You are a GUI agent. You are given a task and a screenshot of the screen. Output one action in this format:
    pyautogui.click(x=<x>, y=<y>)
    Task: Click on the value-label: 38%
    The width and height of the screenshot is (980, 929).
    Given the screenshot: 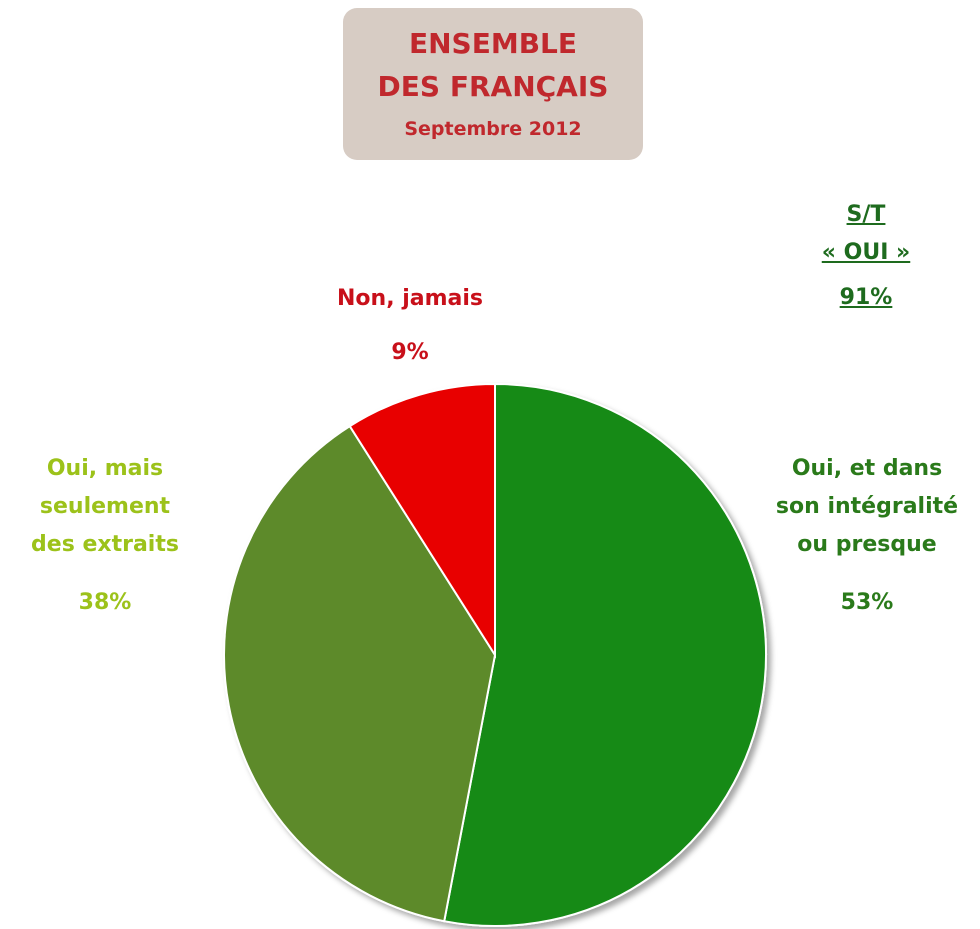 What is the action you would take?
    pyautogui.click(x=105, y=602)
    